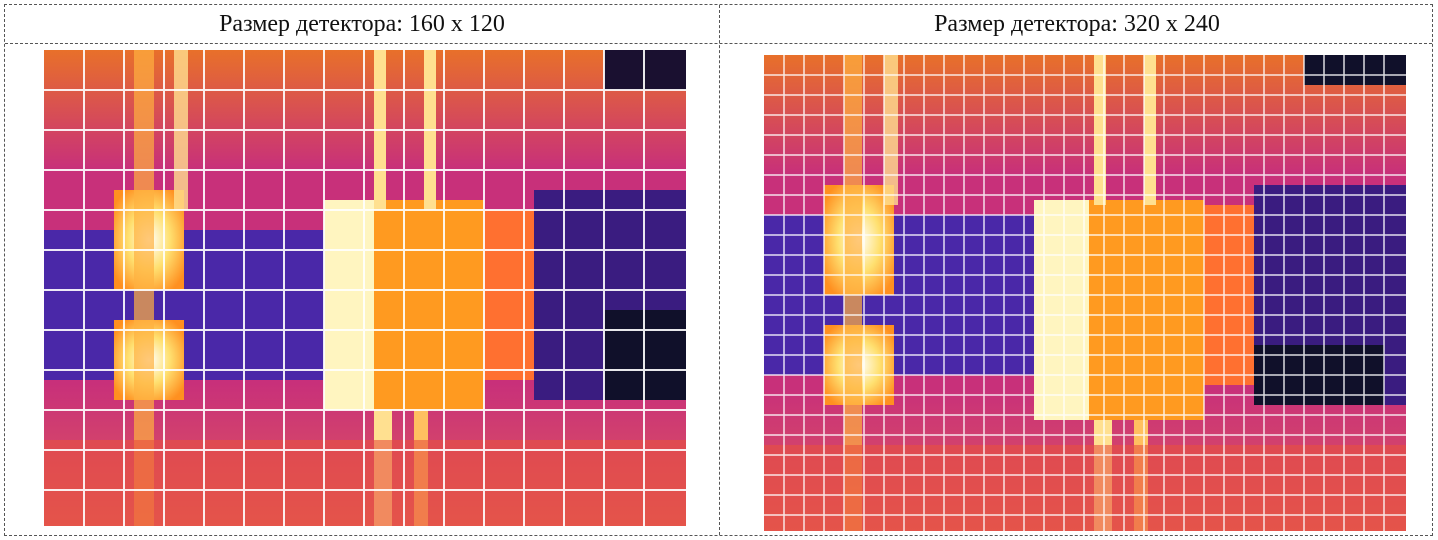 This screenshot has width=1438, height=540. What do you see at coordinates (719, 270) in the screenshot?
I see `column-divider` at bounding box center [719, 270].